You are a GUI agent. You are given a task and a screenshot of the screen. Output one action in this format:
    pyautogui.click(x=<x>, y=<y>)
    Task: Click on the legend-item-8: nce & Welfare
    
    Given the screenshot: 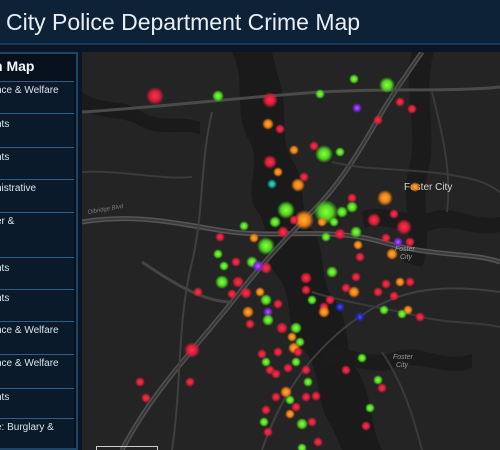 What is the action you would take?
    pyautogui.click(x=37, y=337)
    